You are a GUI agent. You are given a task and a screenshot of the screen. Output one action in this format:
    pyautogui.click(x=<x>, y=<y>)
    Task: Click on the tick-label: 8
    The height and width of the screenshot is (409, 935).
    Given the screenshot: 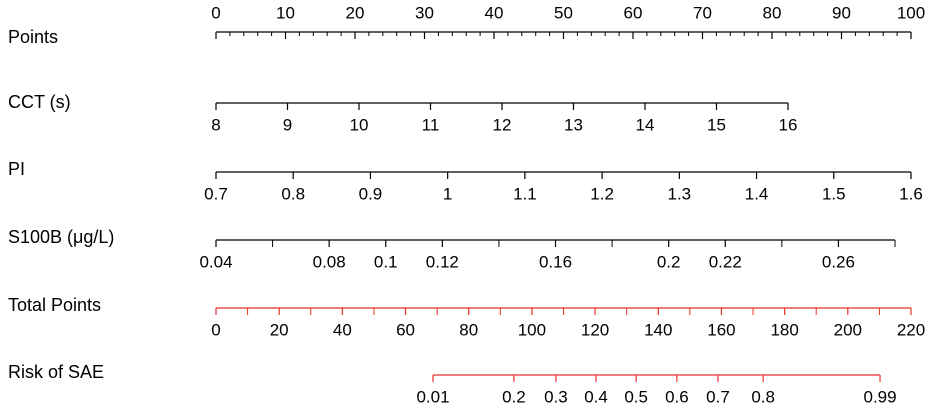 What is the action you would take?
    pyautogui.click(x=215, y=124)
    